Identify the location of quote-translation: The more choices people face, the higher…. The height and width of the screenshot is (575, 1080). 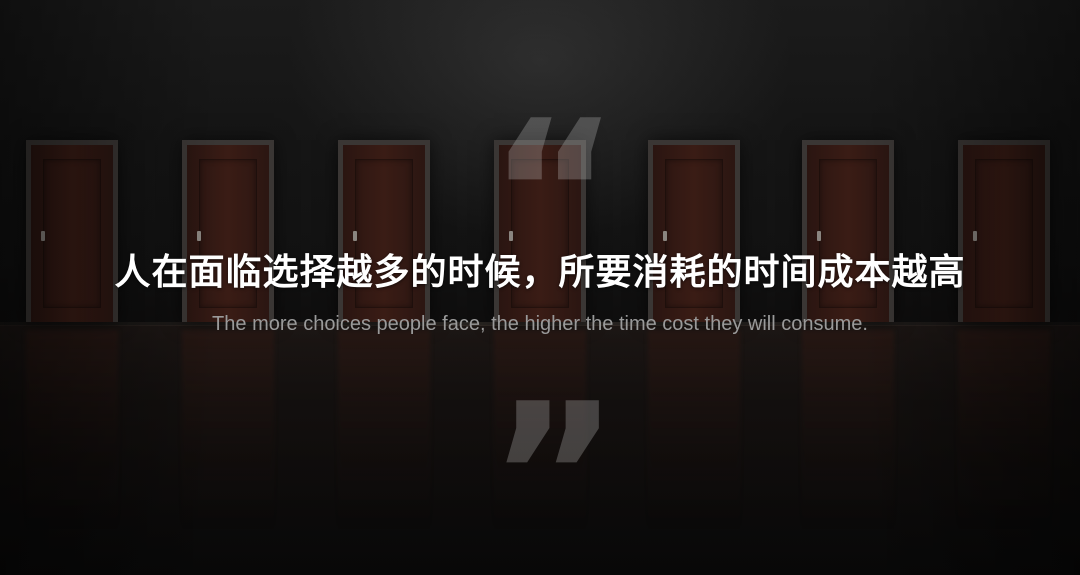
(540, 324).